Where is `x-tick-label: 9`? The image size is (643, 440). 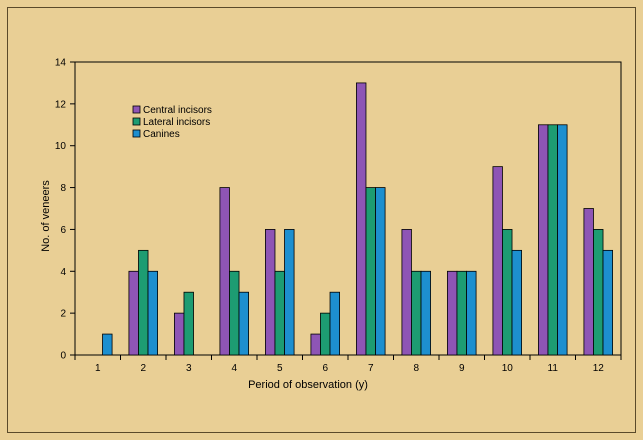
x-tick-label: 9 is located at coordinates (462, 368).